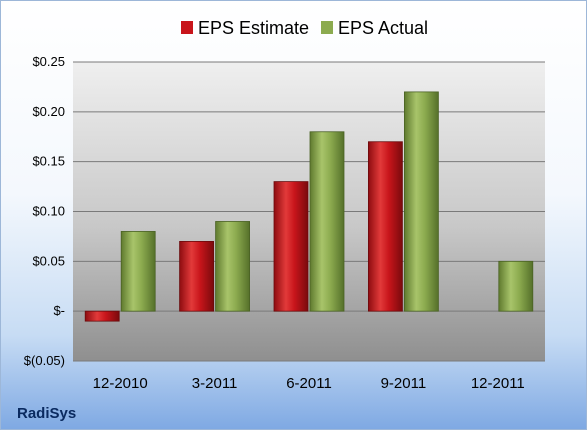 This screenshot has height=431, width=587. I want to click on y-tick-label: $0.25, so click(48, 61).